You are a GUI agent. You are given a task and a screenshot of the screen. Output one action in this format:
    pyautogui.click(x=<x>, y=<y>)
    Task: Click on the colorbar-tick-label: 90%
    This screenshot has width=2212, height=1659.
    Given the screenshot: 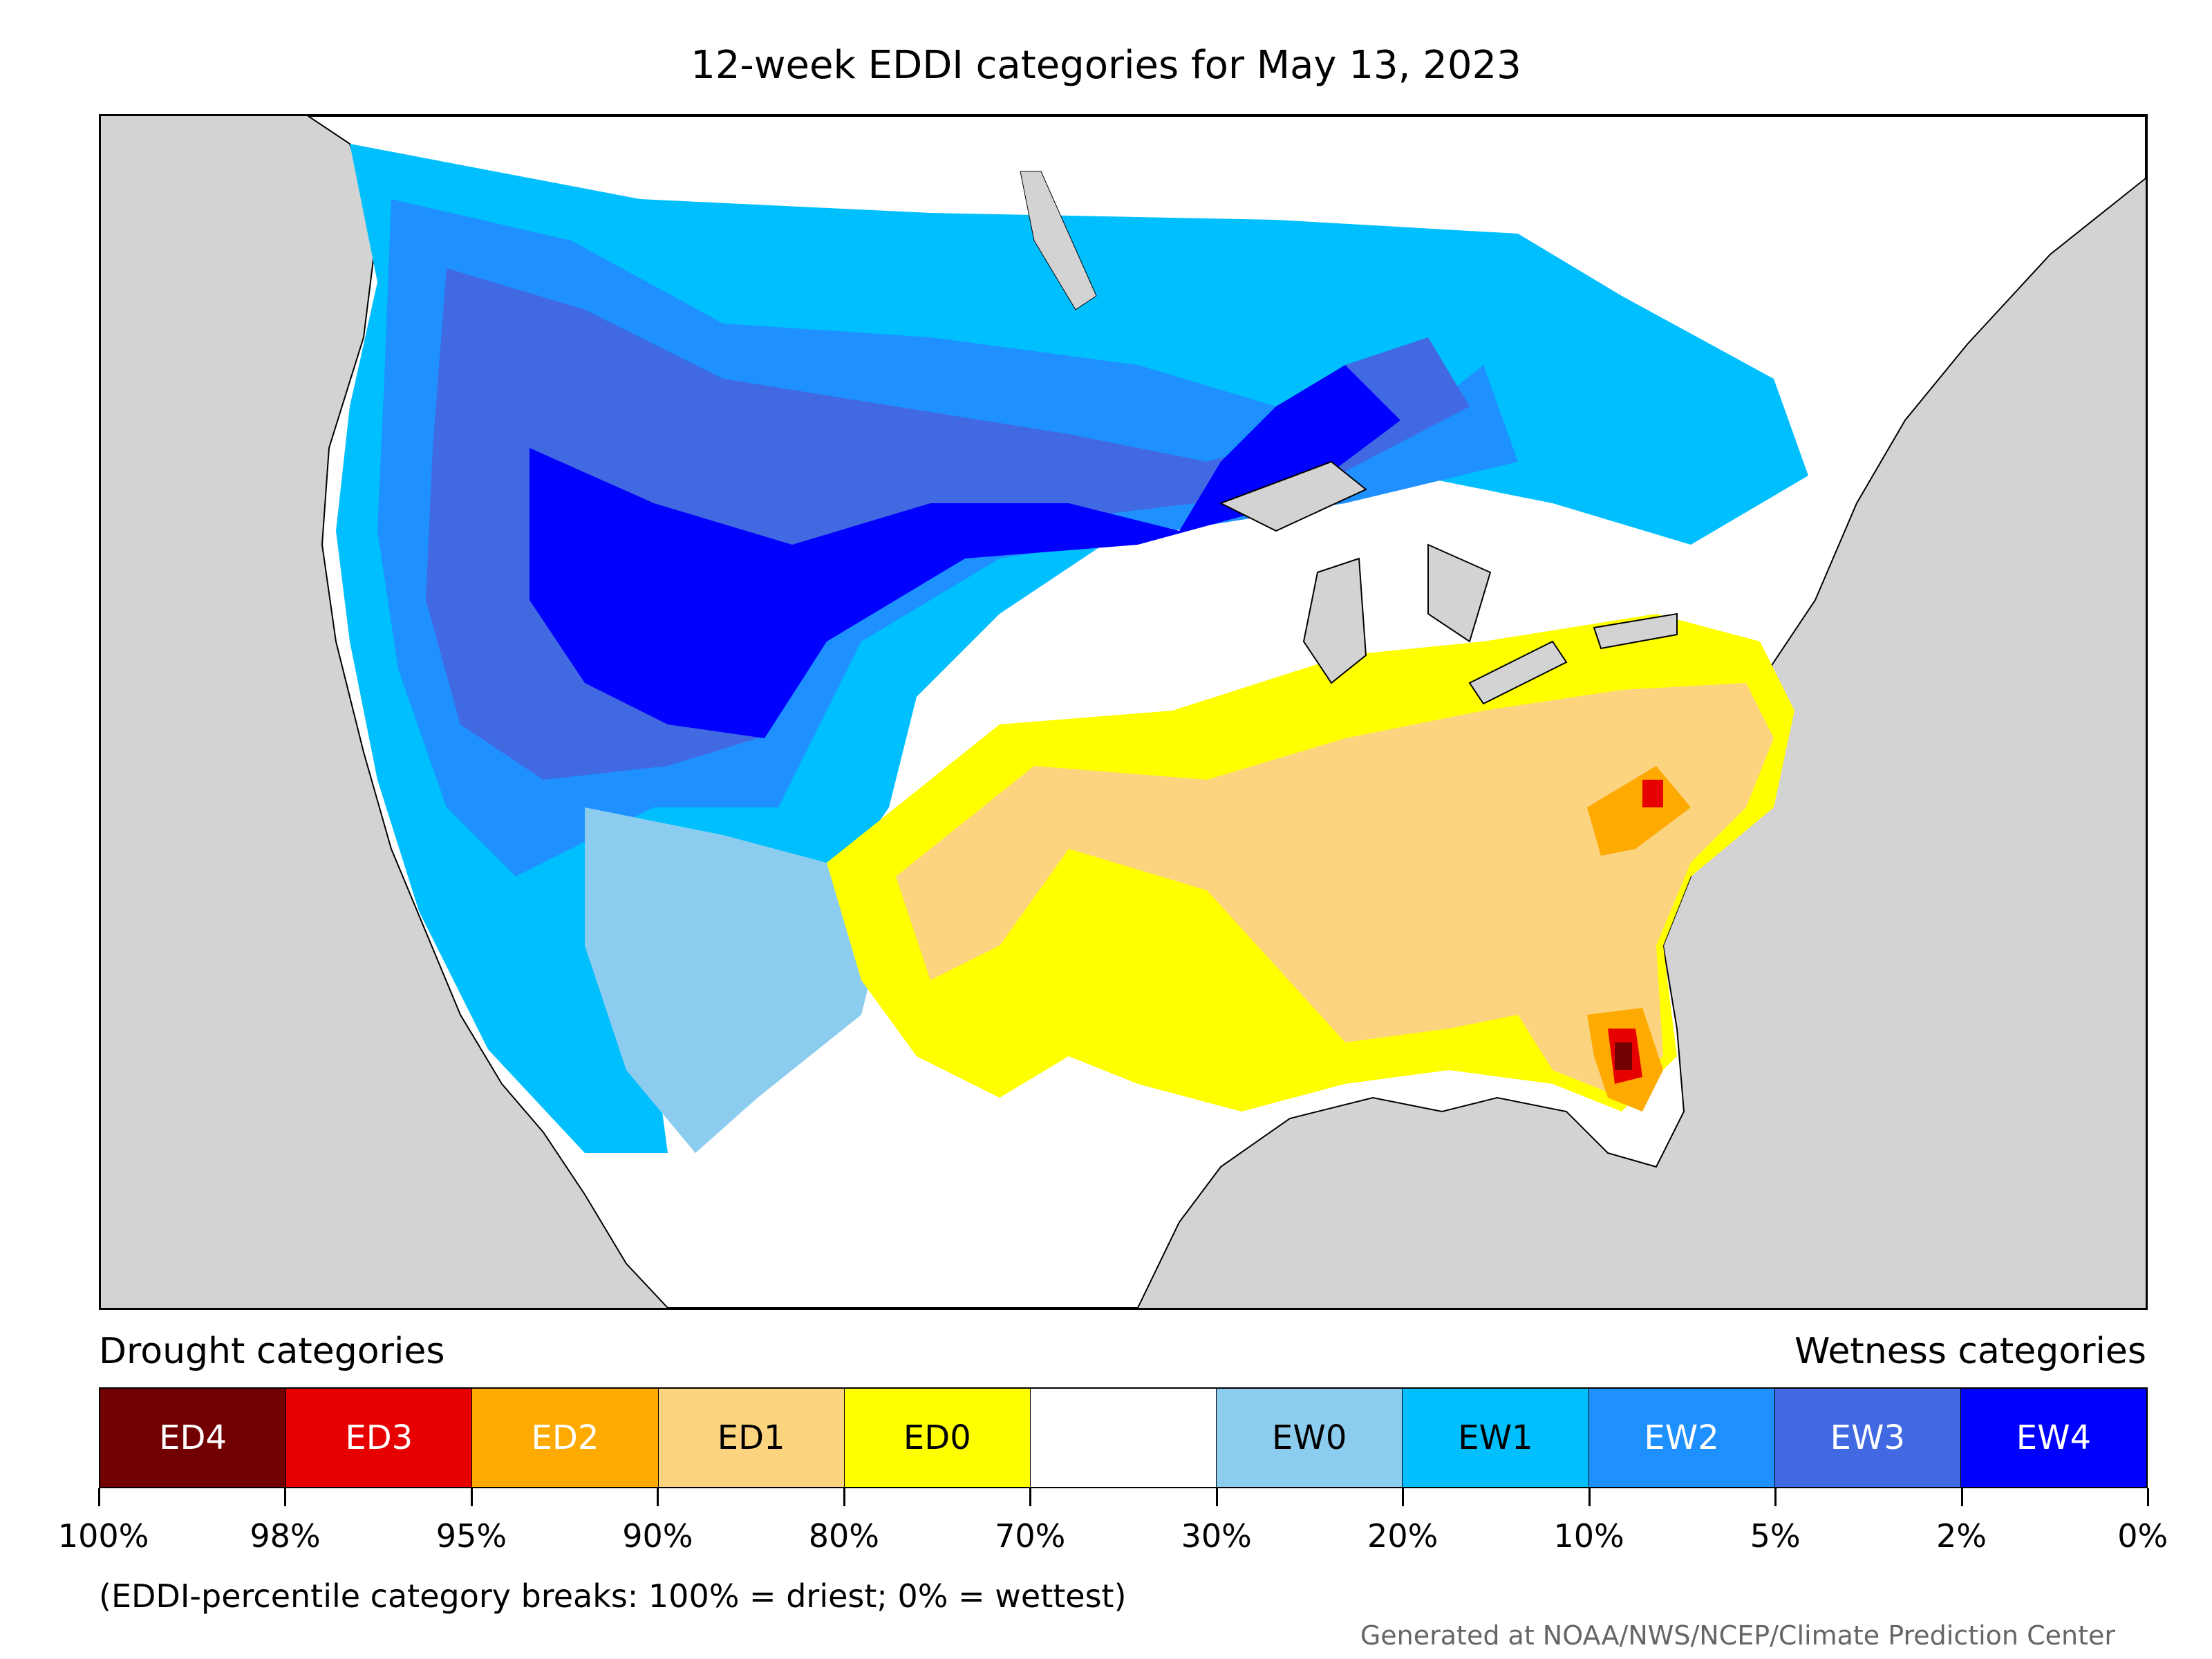 What is the action you would take?
    pyautogui.click(x=657, y=1536)
    